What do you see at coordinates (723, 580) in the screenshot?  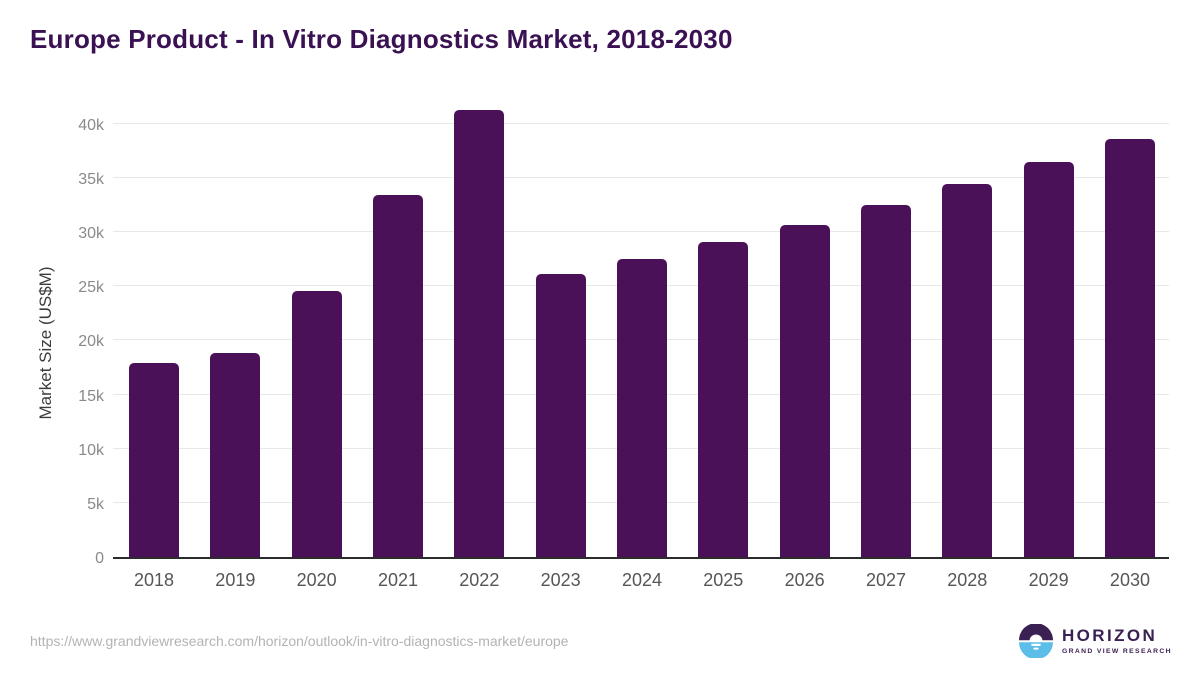 I see `x-tick-label: 2025` at bounding box center [723, 580].